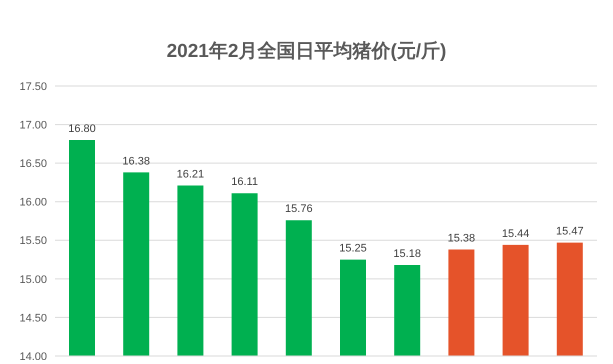 The width and height of the screenshot is (613, 364). I want to click on data-label: 15.18, so click(407, 254).